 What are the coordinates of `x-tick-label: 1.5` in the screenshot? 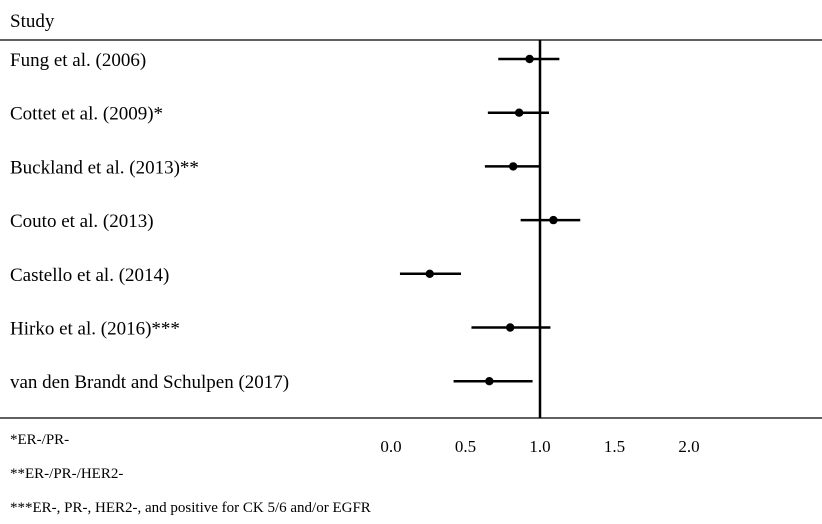 It's located at (614, 446).